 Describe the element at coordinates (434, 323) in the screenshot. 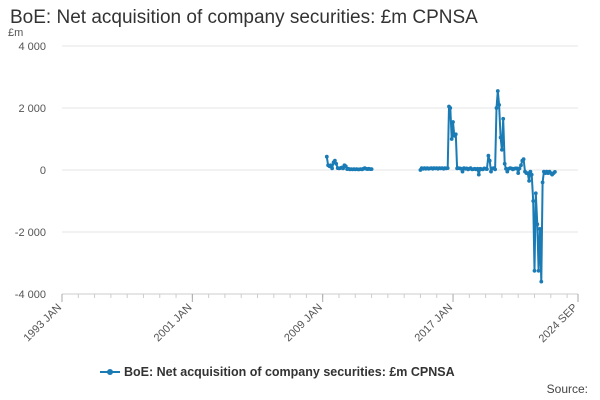

I see `x-tick-label: 2017 JAN` at that location.